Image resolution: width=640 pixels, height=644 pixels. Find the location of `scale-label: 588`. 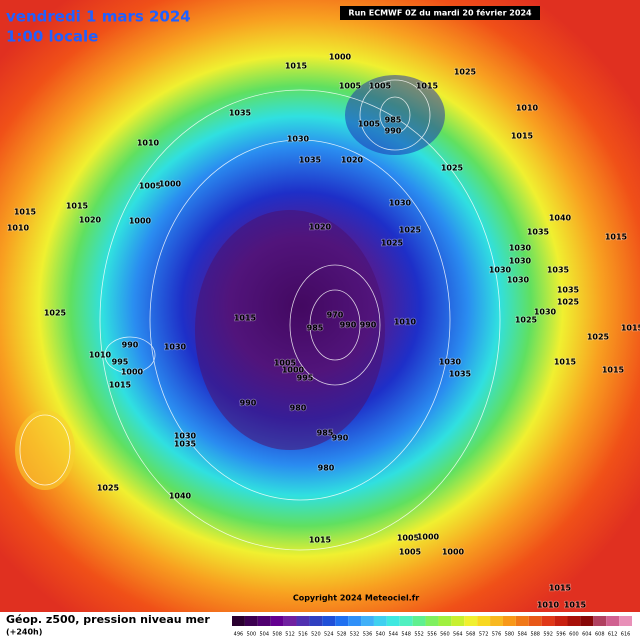

scale-label: 588 is located at coordinates (535, 635).